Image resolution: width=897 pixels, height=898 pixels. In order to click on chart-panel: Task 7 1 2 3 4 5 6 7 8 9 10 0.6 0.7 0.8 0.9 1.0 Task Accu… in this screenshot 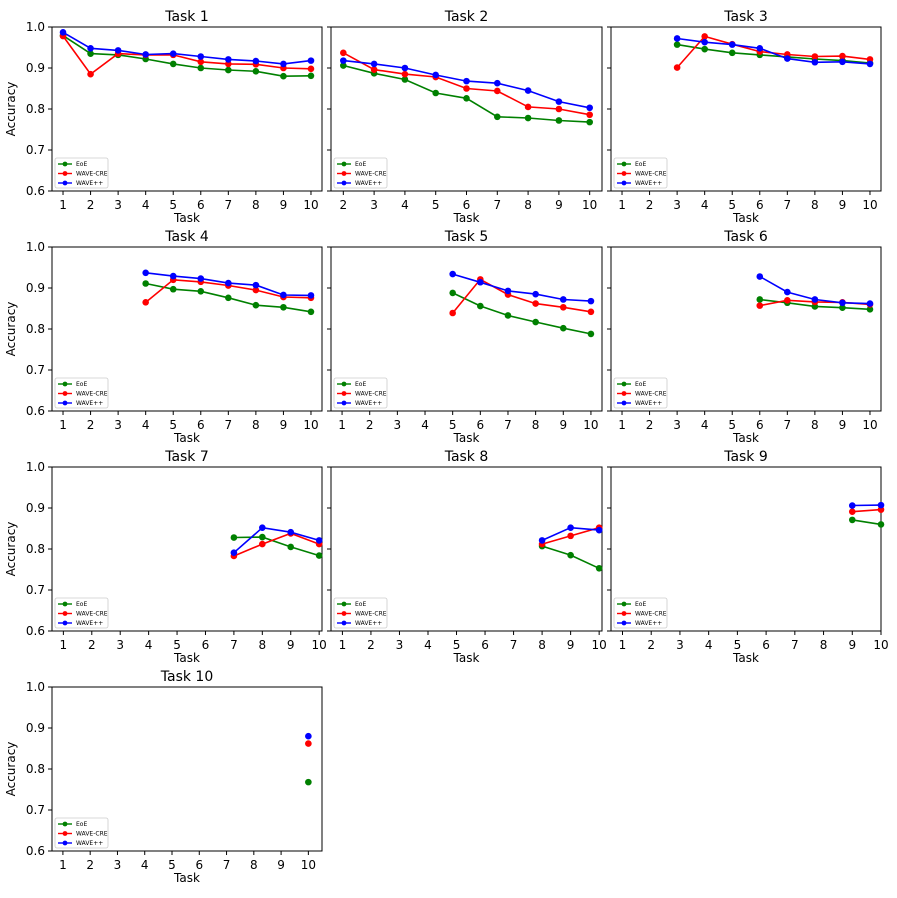, I will do `click(165, 557)`.